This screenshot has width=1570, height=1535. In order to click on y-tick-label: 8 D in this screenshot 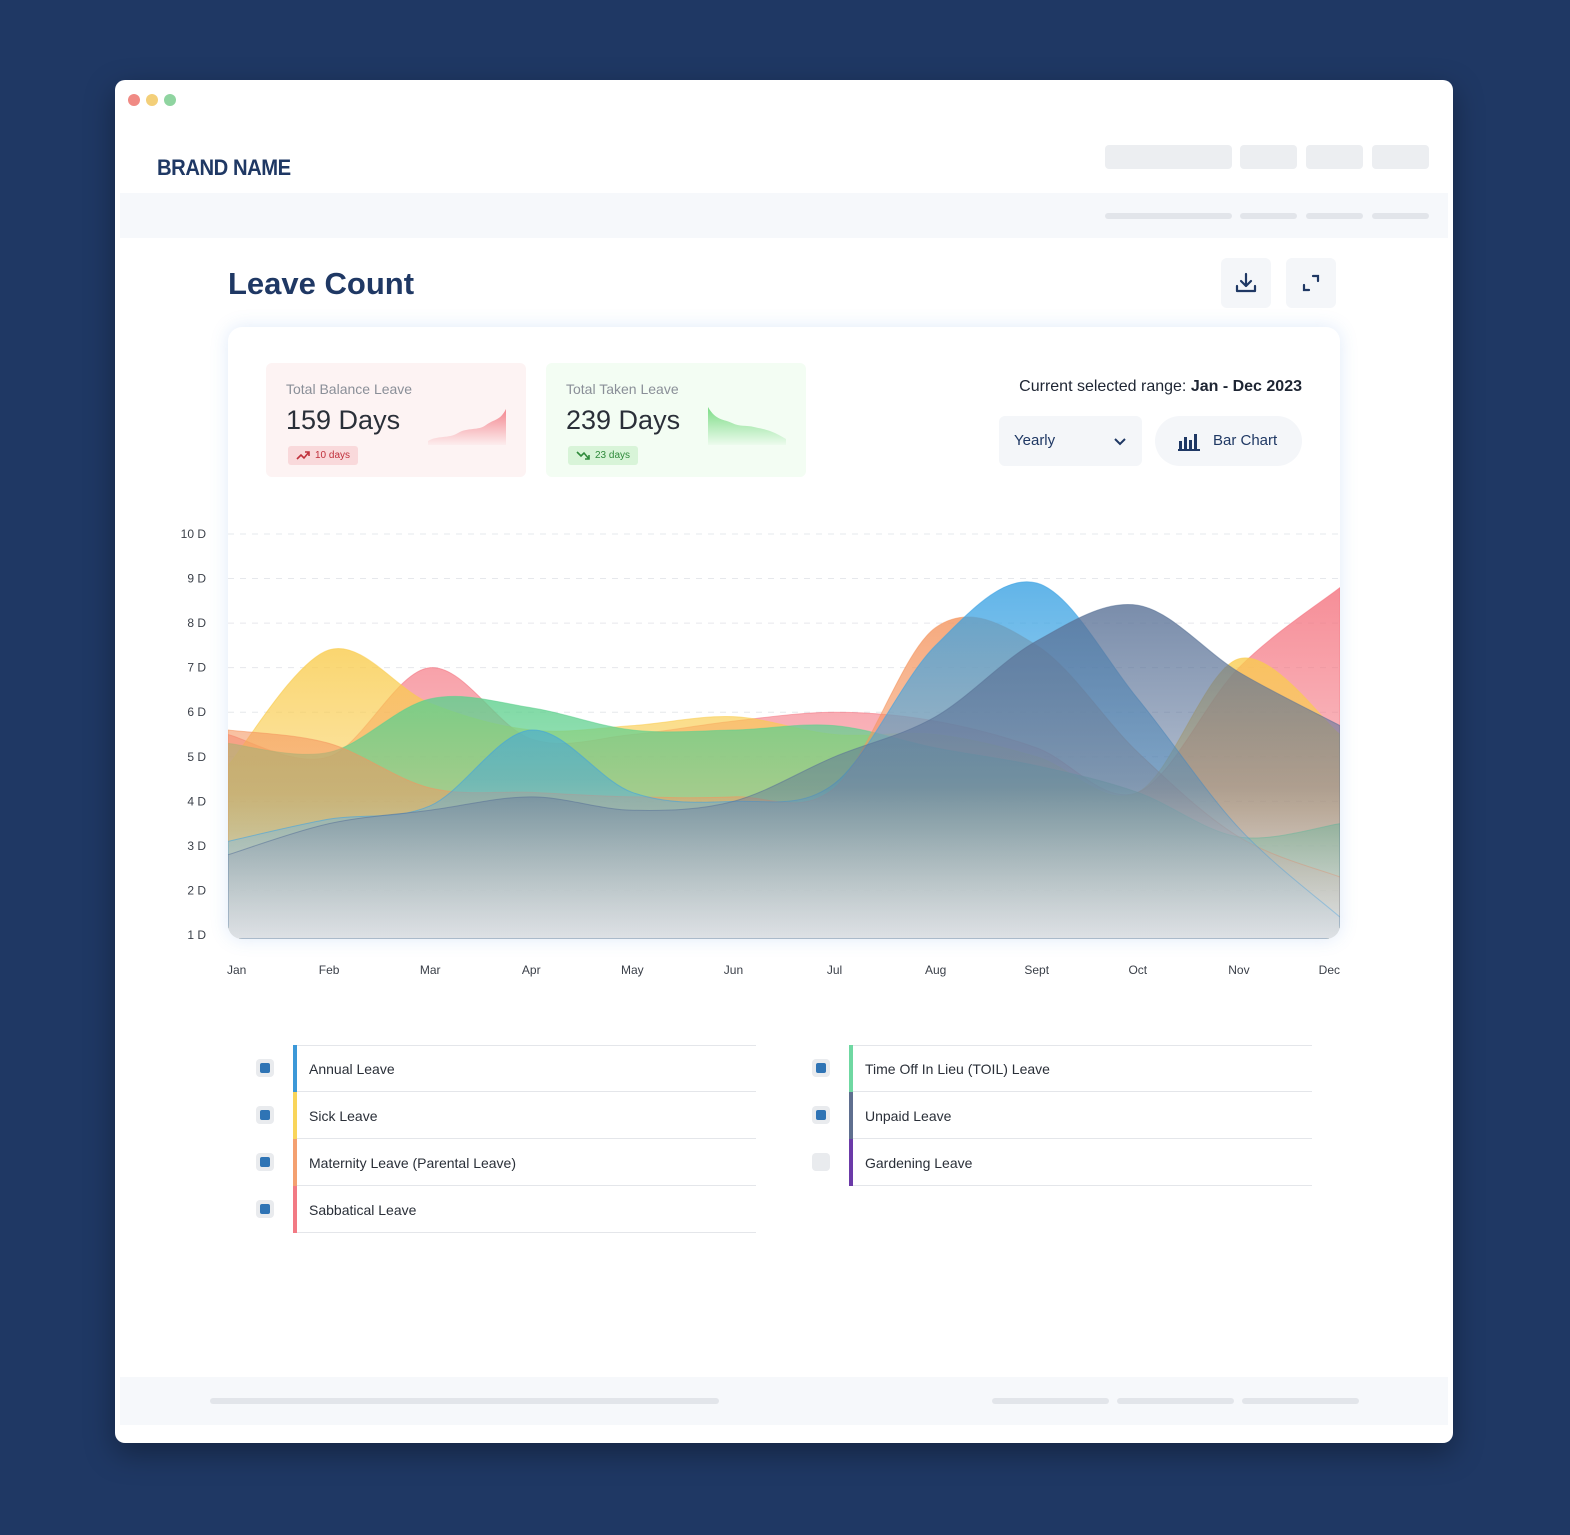, I will do `click(196, 623)`.